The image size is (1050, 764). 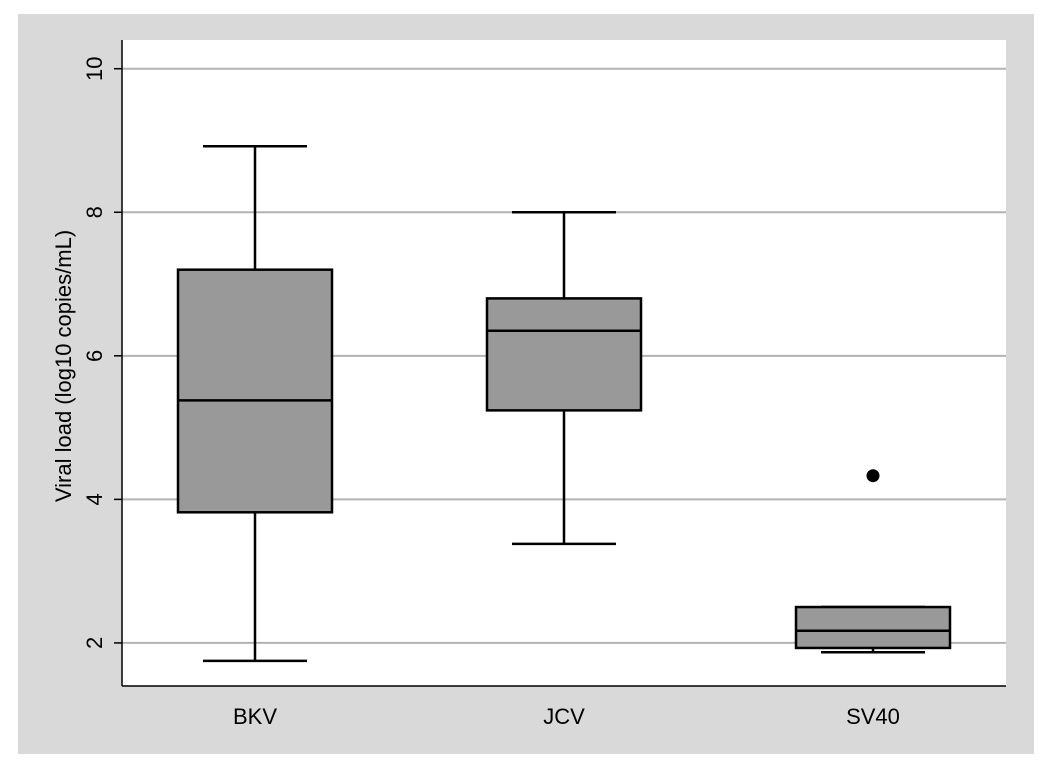 What do you see at coordinates (94, 68) in the screenshot?
I see `y-tick-label-10: 10` at bounding box center [94, 68].